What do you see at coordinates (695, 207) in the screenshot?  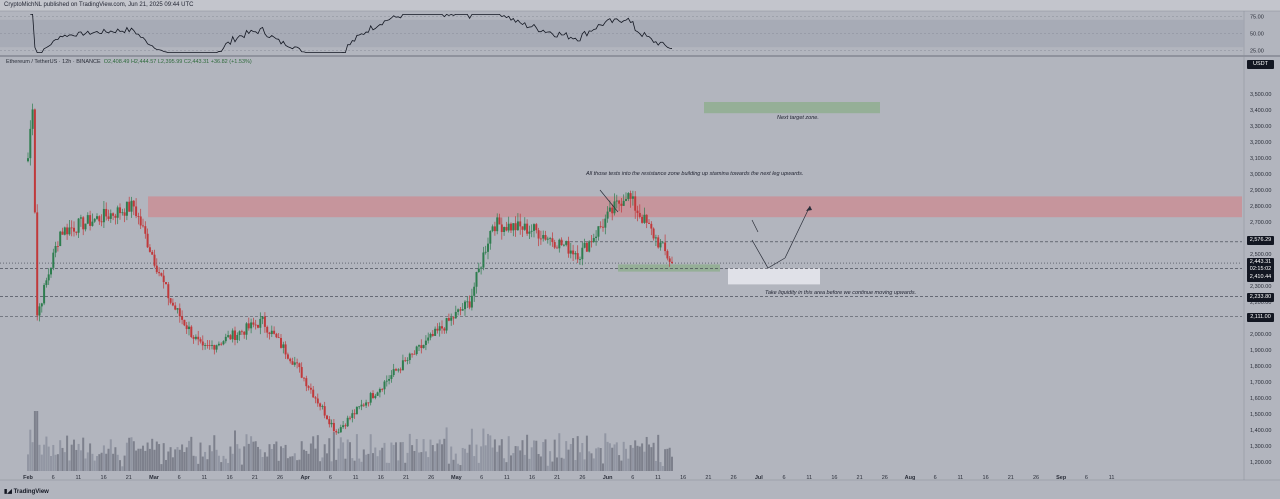 I see `resistance-zone` at bounding box center [695, 207].